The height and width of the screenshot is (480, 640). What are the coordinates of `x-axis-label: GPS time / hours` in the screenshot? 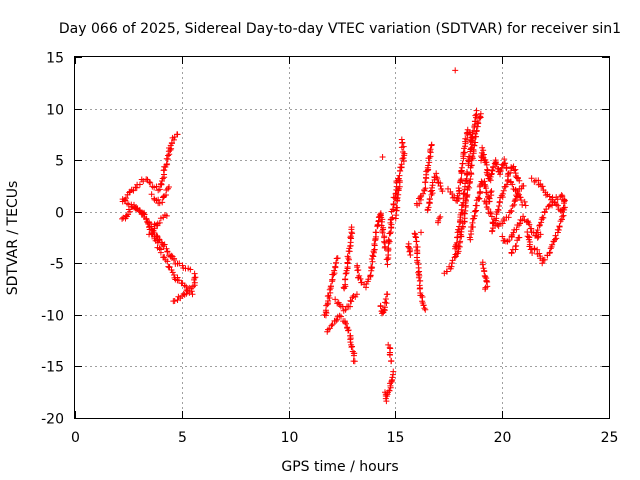 It's located at (339, 467).